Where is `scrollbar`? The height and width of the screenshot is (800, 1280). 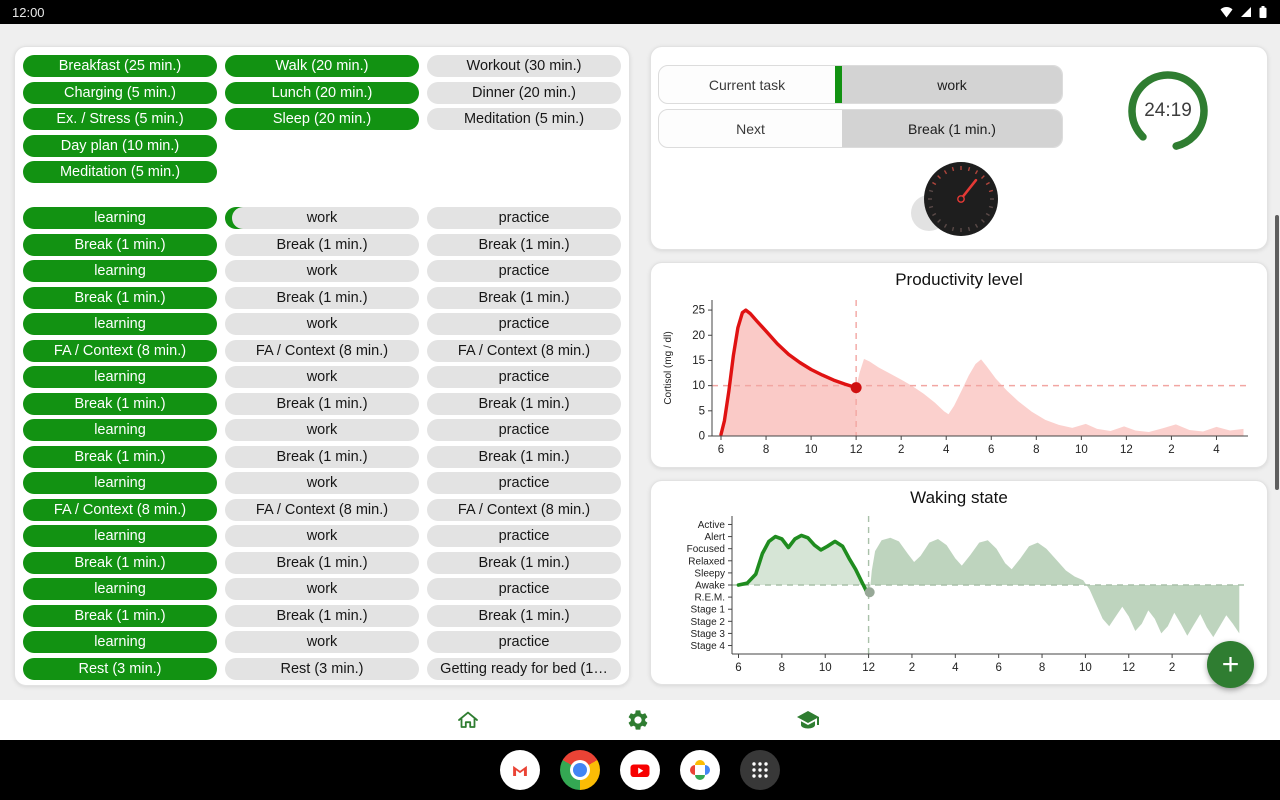 scrollbar is located at coordinates (1277, 352).